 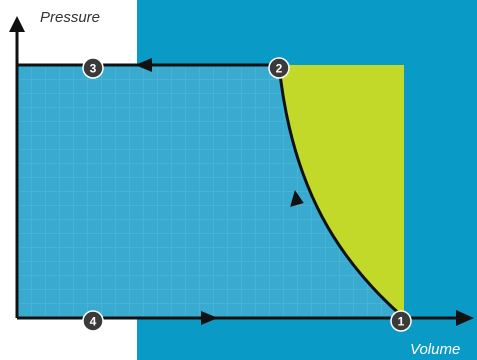 I want to click on point-2-marker: 2, so click(x=279, y=68).